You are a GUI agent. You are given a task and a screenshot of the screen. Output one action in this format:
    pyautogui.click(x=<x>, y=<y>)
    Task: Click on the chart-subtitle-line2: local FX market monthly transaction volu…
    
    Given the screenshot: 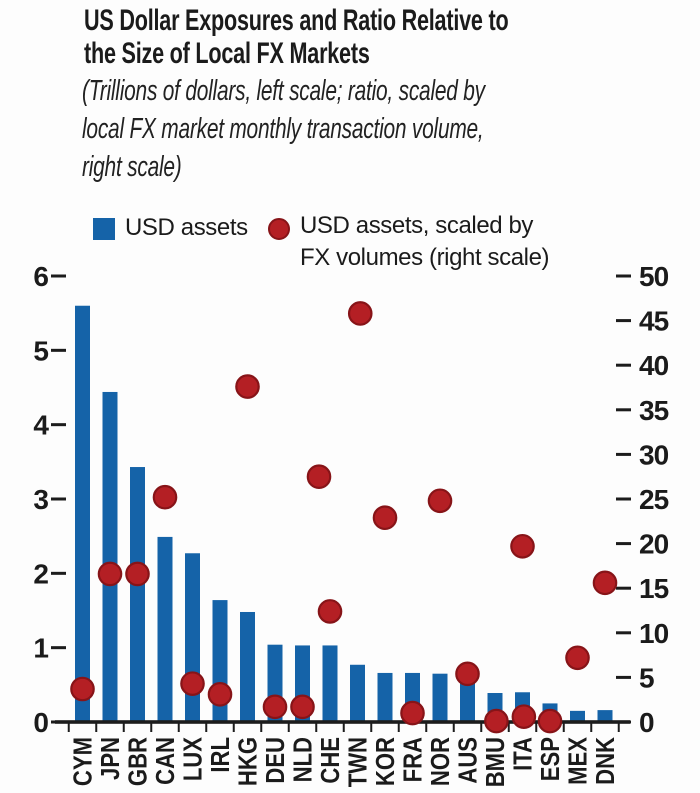 What is the action you would take?
    pyautogui.click(x=283, y=129)
    